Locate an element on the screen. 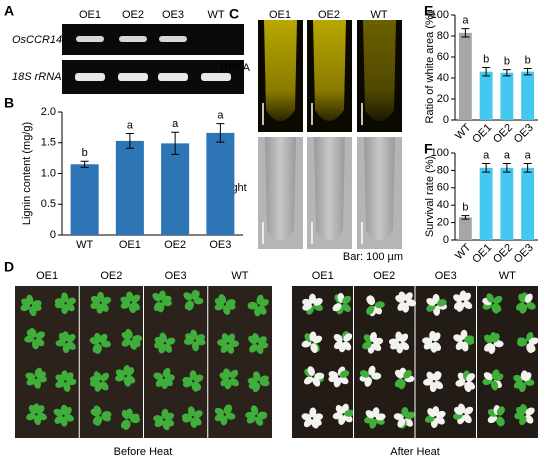 Image resolution: width=550 pixels, height=462 pixels. panel-letter: A is located at coordinates (9, 11).